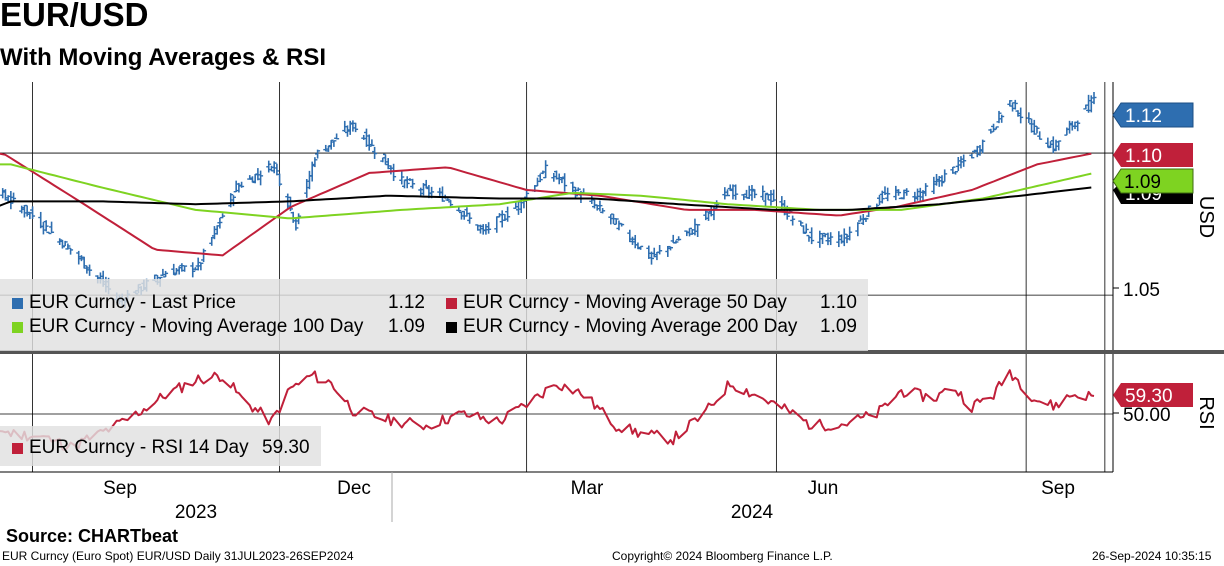  I want to click on footer-copyright: Copyright© 2024 Bloomberg Finance L.P., so click(722, 556).